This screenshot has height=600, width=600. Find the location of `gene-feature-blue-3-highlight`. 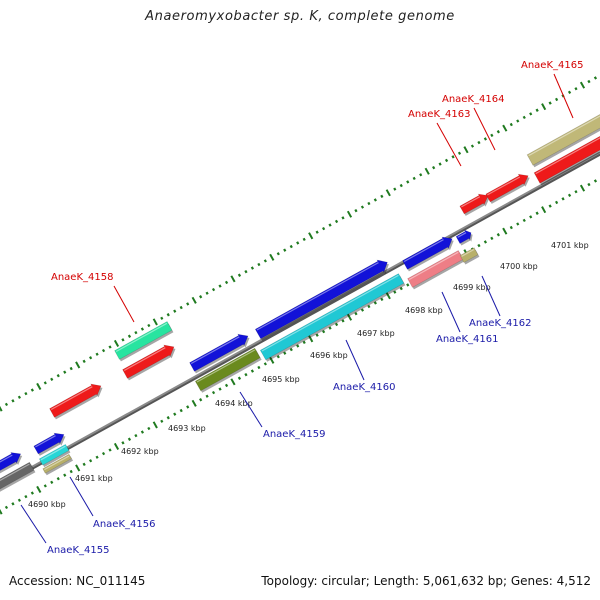

gene-feature-blue-3-highlight is located at coordinates (215, 350).